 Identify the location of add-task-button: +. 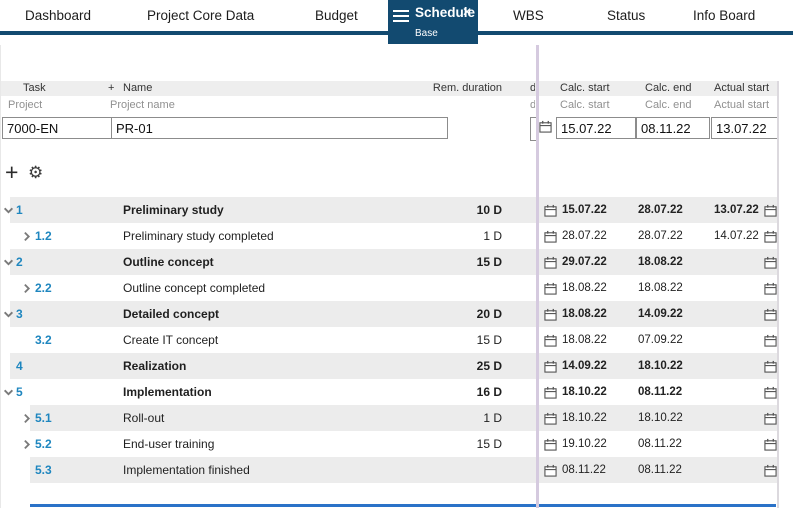
(12, 172).